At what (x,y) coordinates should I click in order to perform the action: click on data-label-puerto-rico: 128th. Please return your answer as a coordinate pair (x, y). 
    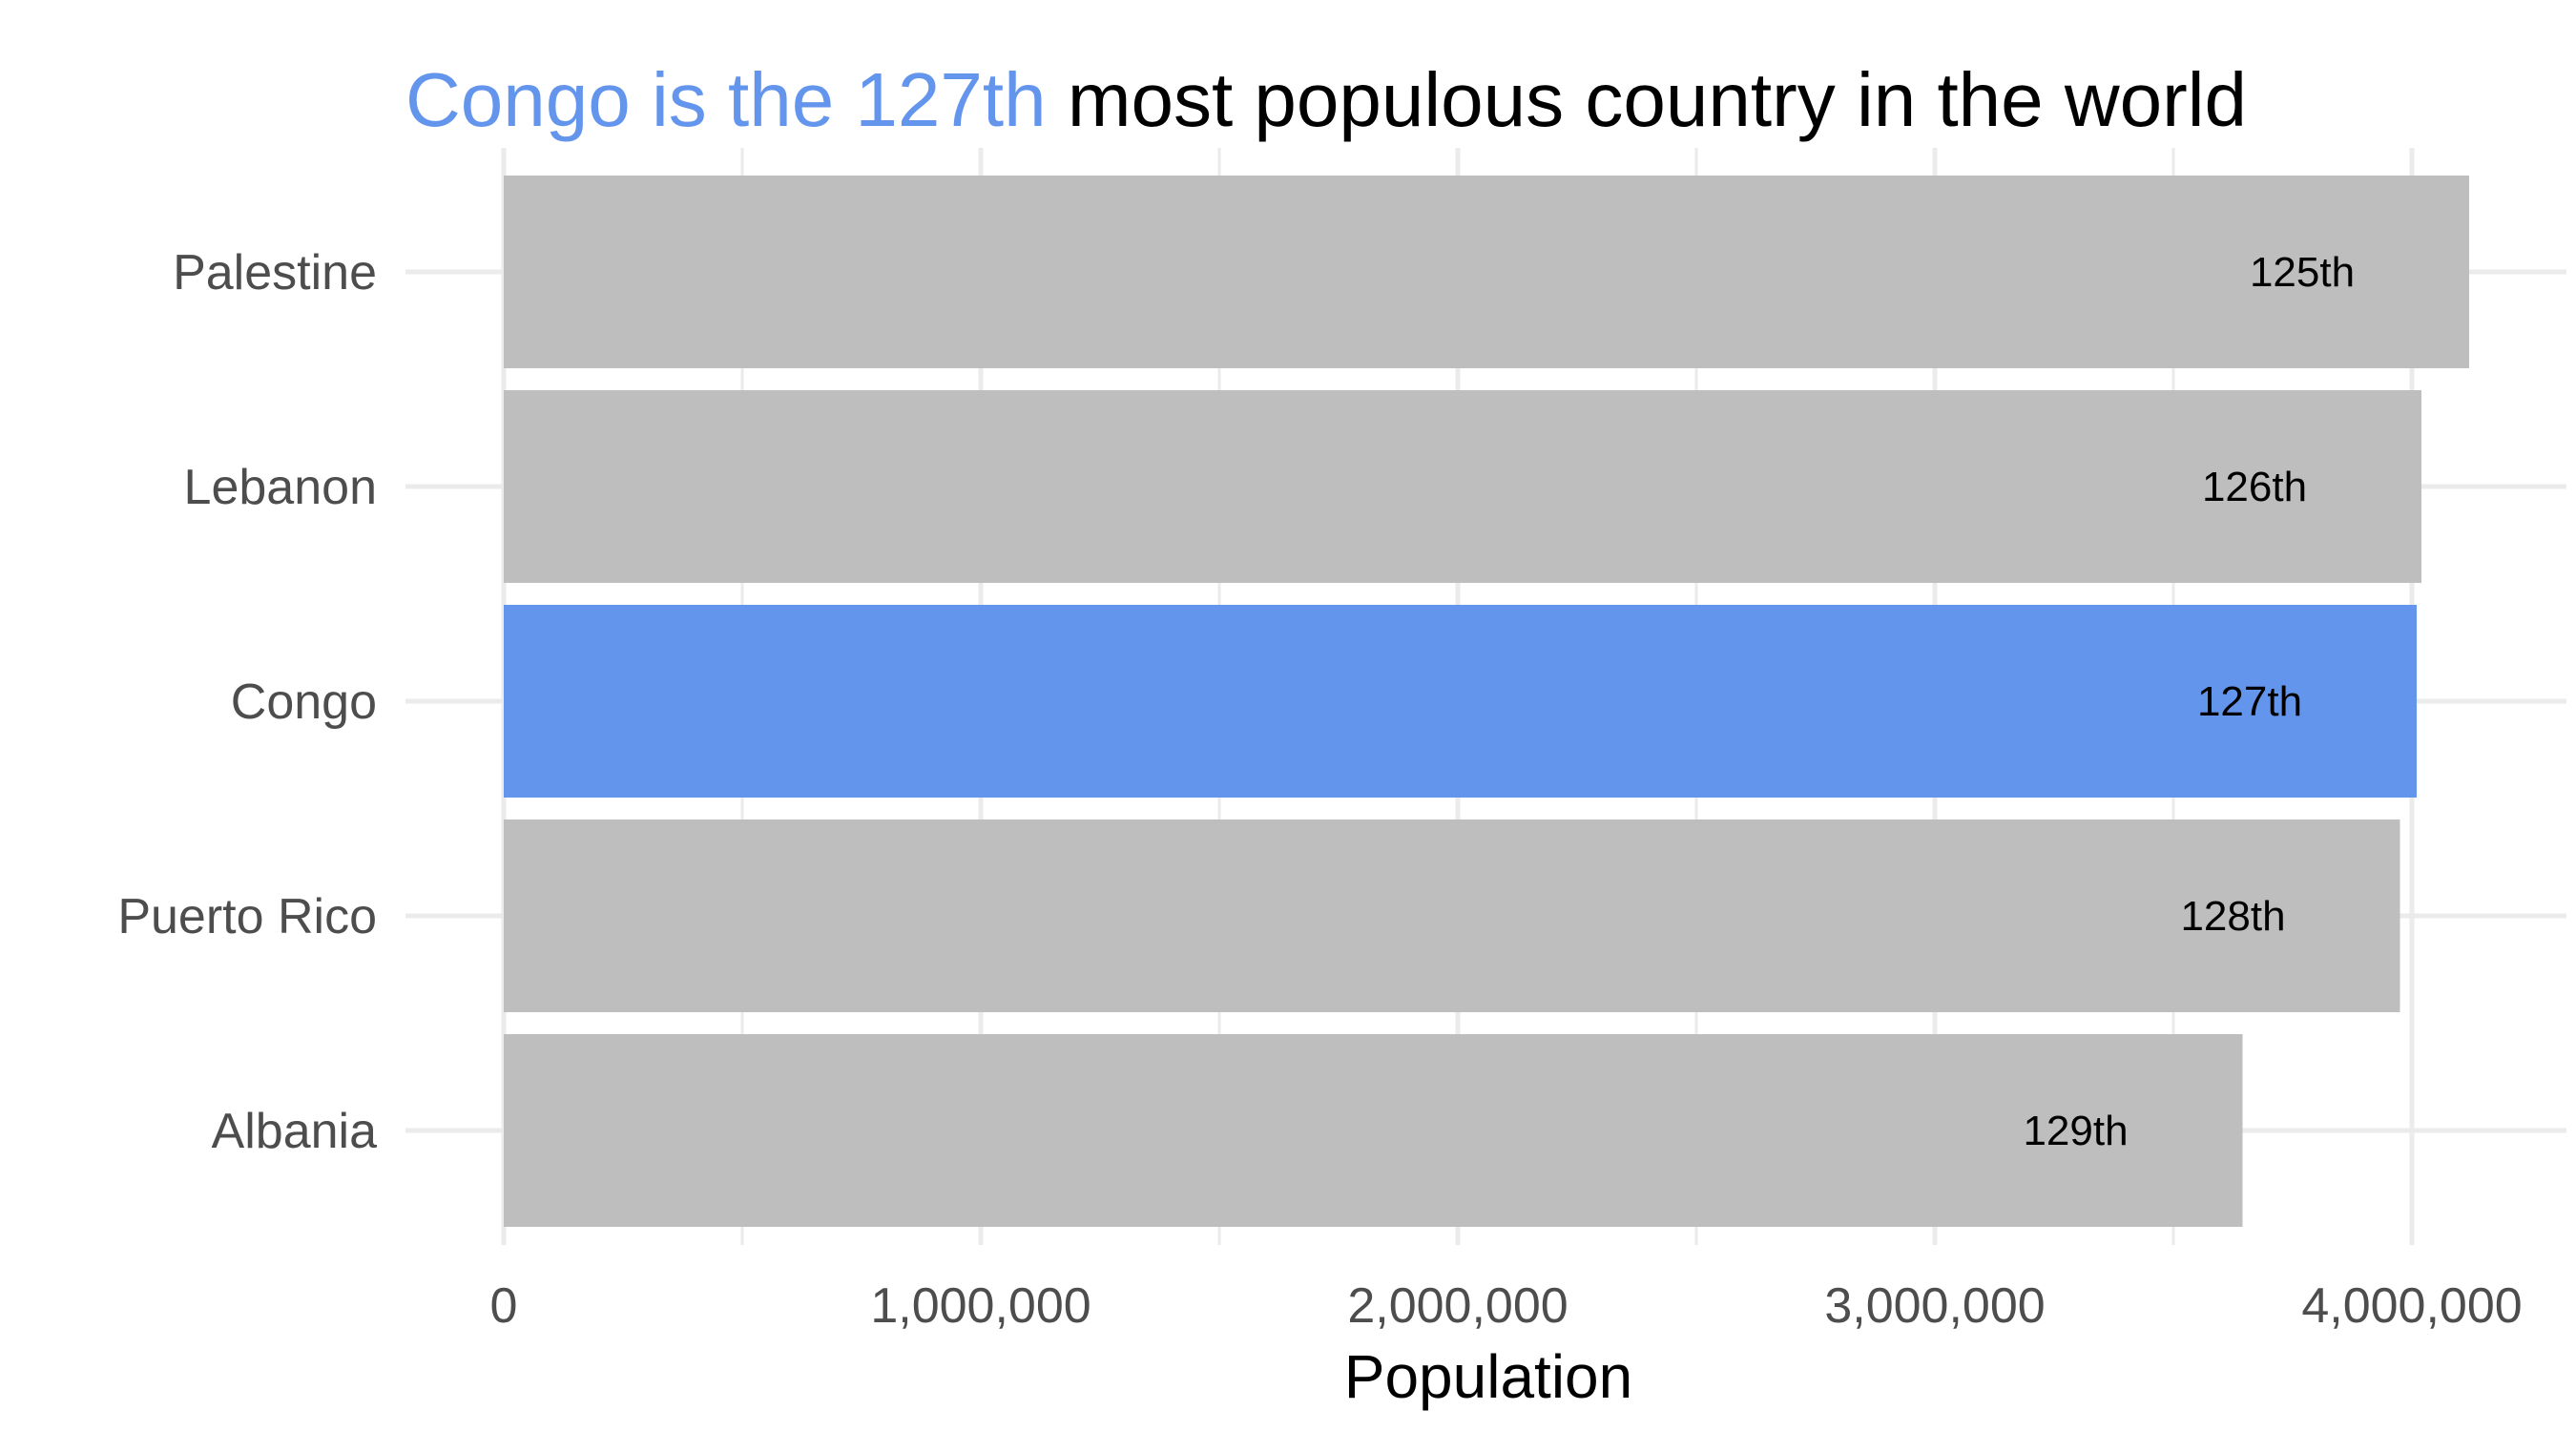
    Looking at the image, I should click on (2232, 916).